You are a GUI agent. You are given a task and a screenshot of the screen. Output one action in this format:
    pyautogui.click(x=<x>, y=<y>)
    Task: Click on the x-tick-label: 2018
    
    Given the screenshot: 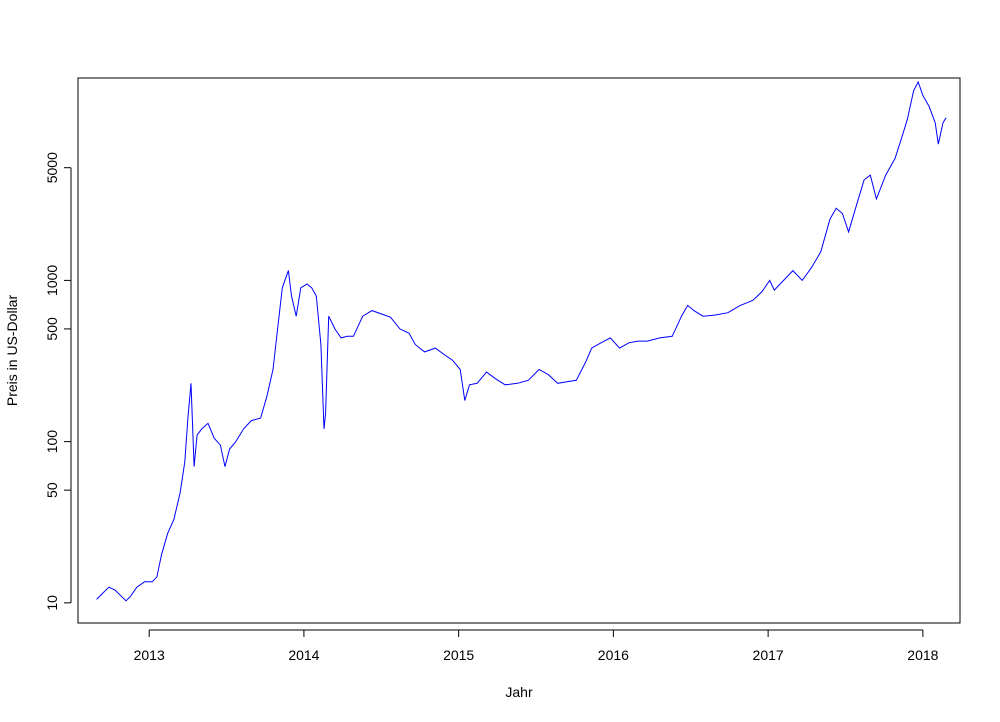 What is the action you would take?
    pyautogui.click(x=922, y=655)
    